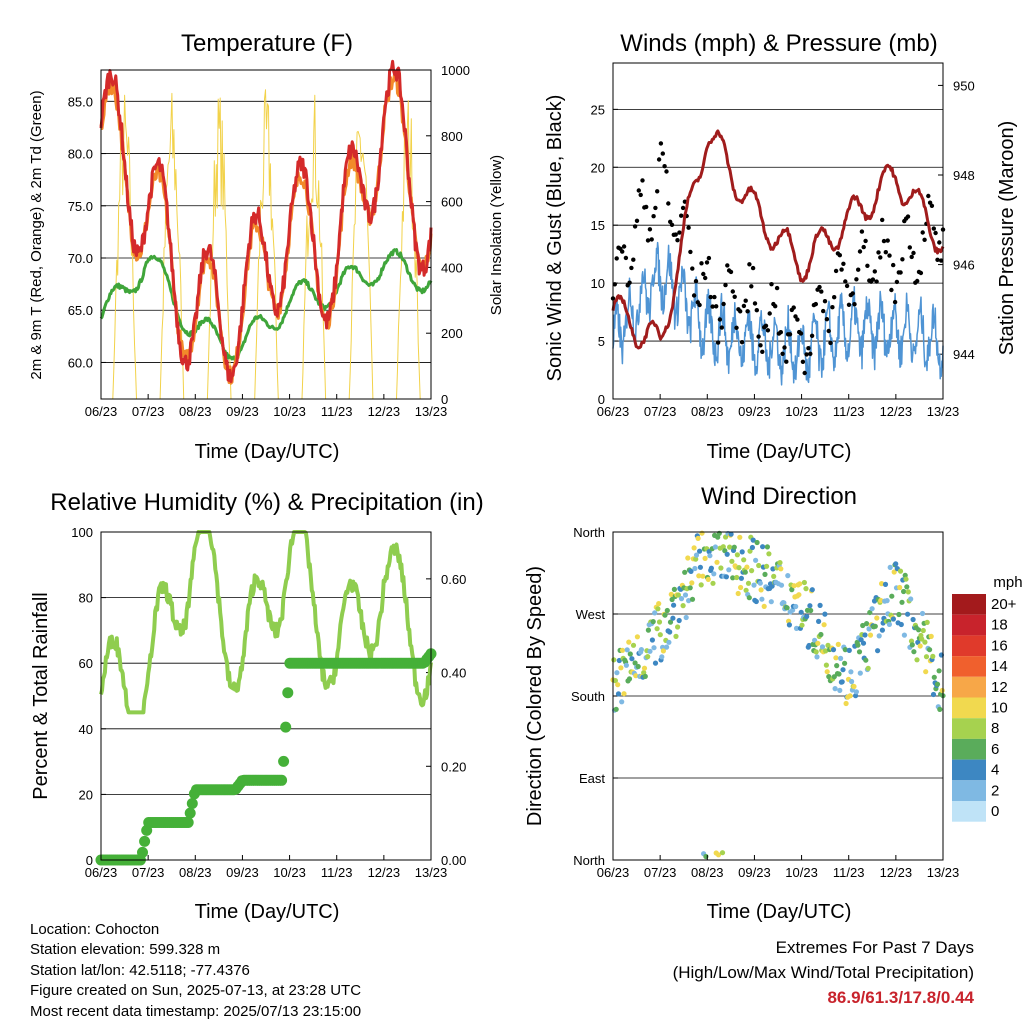 The height and width of the screenshot is (1024, 1024). What do you see at coordinates (999, 666) in the screenshot?
I see `legend-label: 14` at bounding box center [999, 666].